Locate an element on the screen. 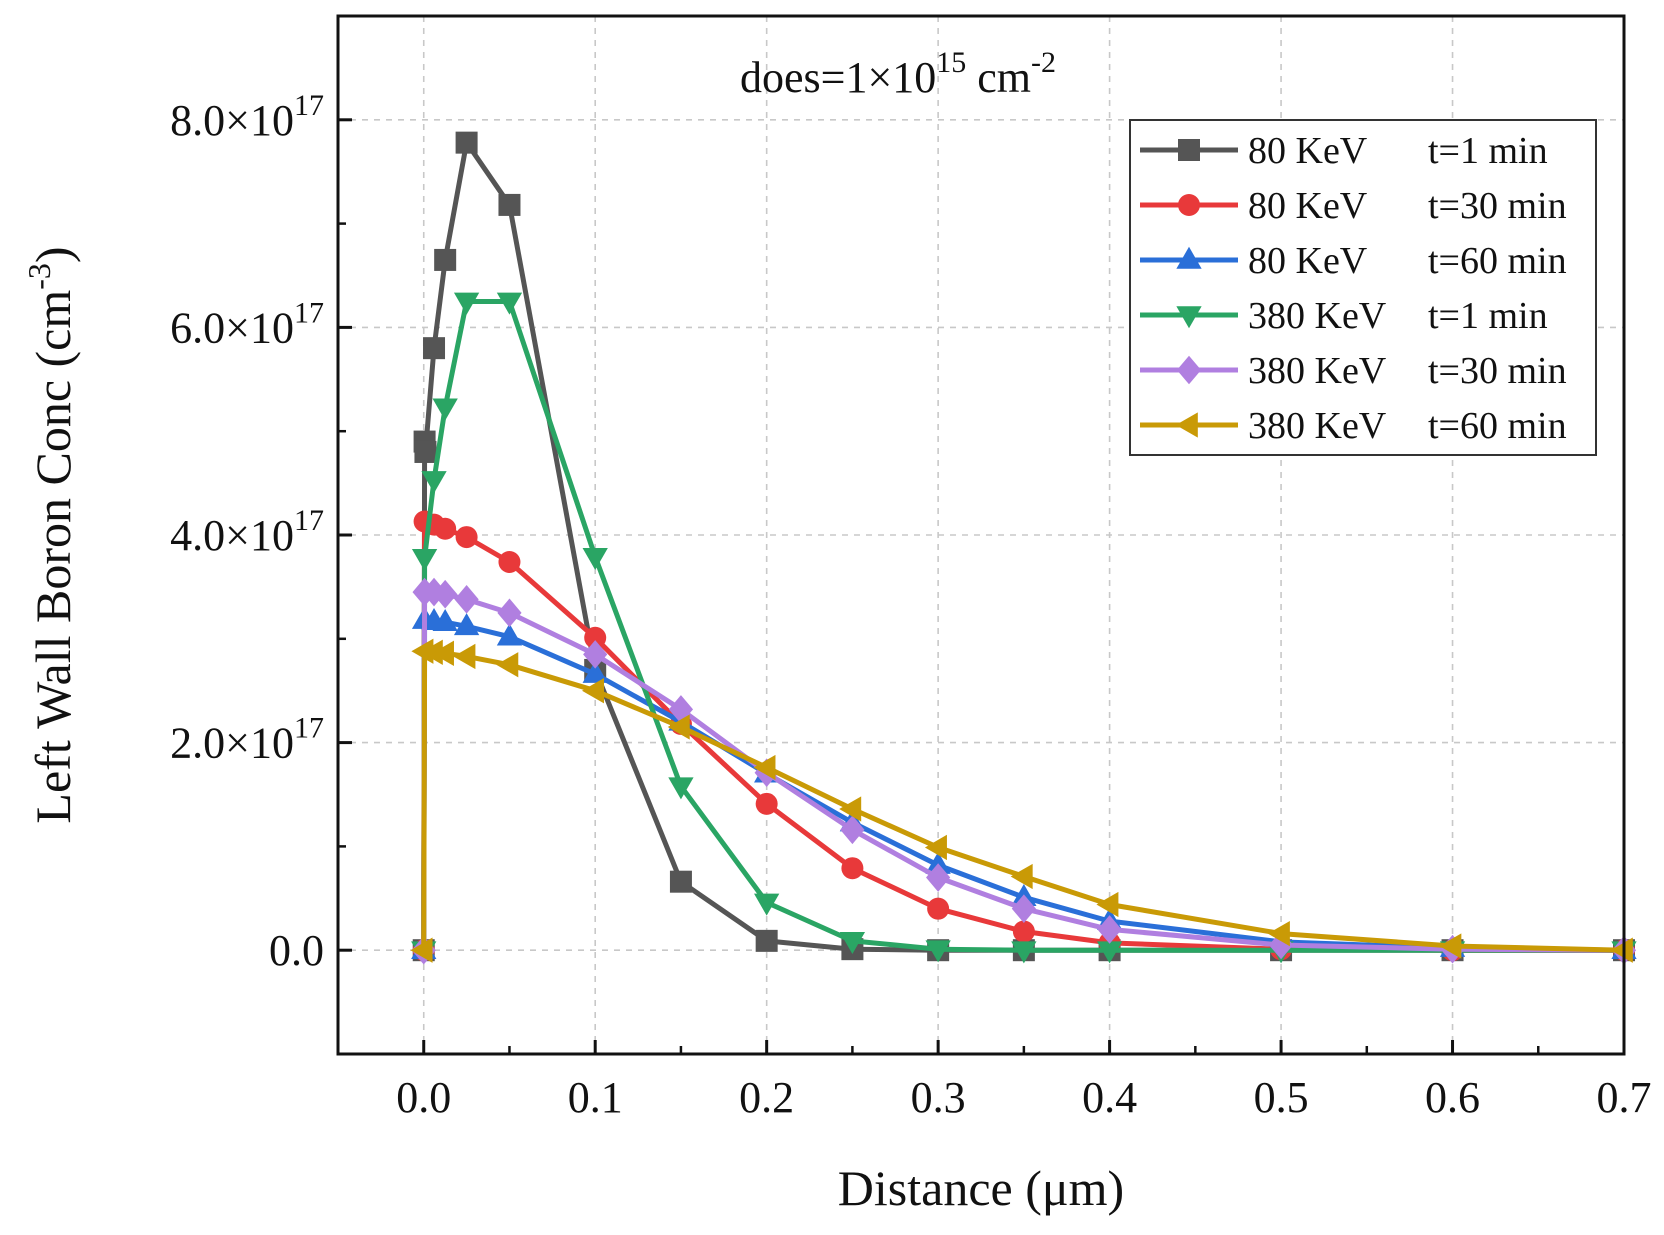 Image resolution: width=1664 pixels, height=1235 pixels. chart-annotation: does=1×1015 cm-2 is located at coordinates (898, 74).